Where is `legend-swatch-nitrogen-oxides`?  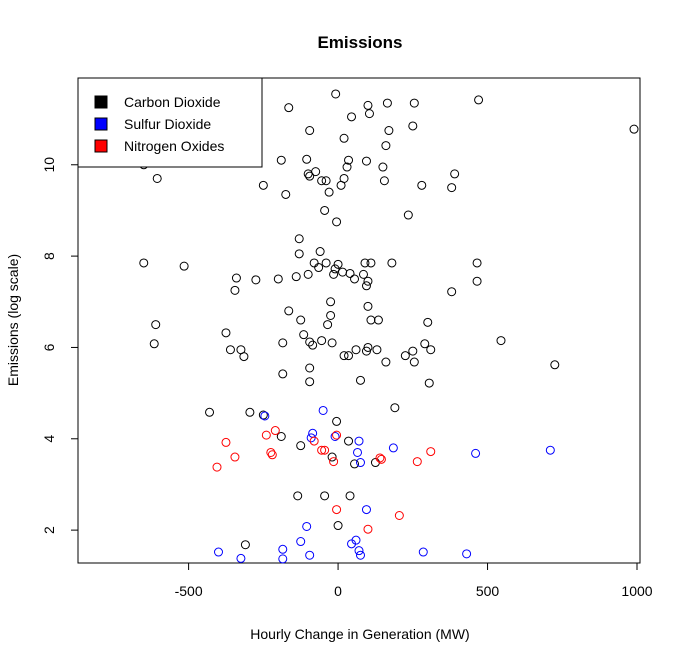 legend-swatch-nitrogen-oxides is located at coordinates (101, 146).